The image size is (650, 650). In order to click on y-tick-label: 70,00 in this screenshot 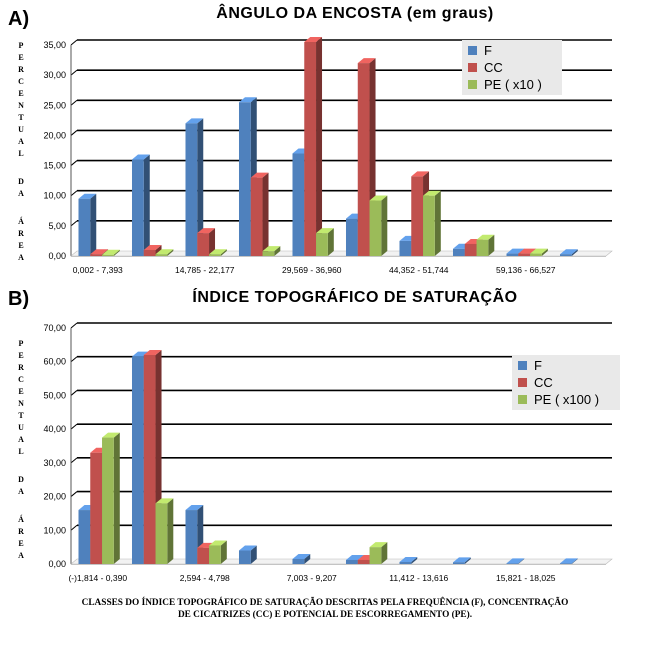, I will do `click(54, 328)`.